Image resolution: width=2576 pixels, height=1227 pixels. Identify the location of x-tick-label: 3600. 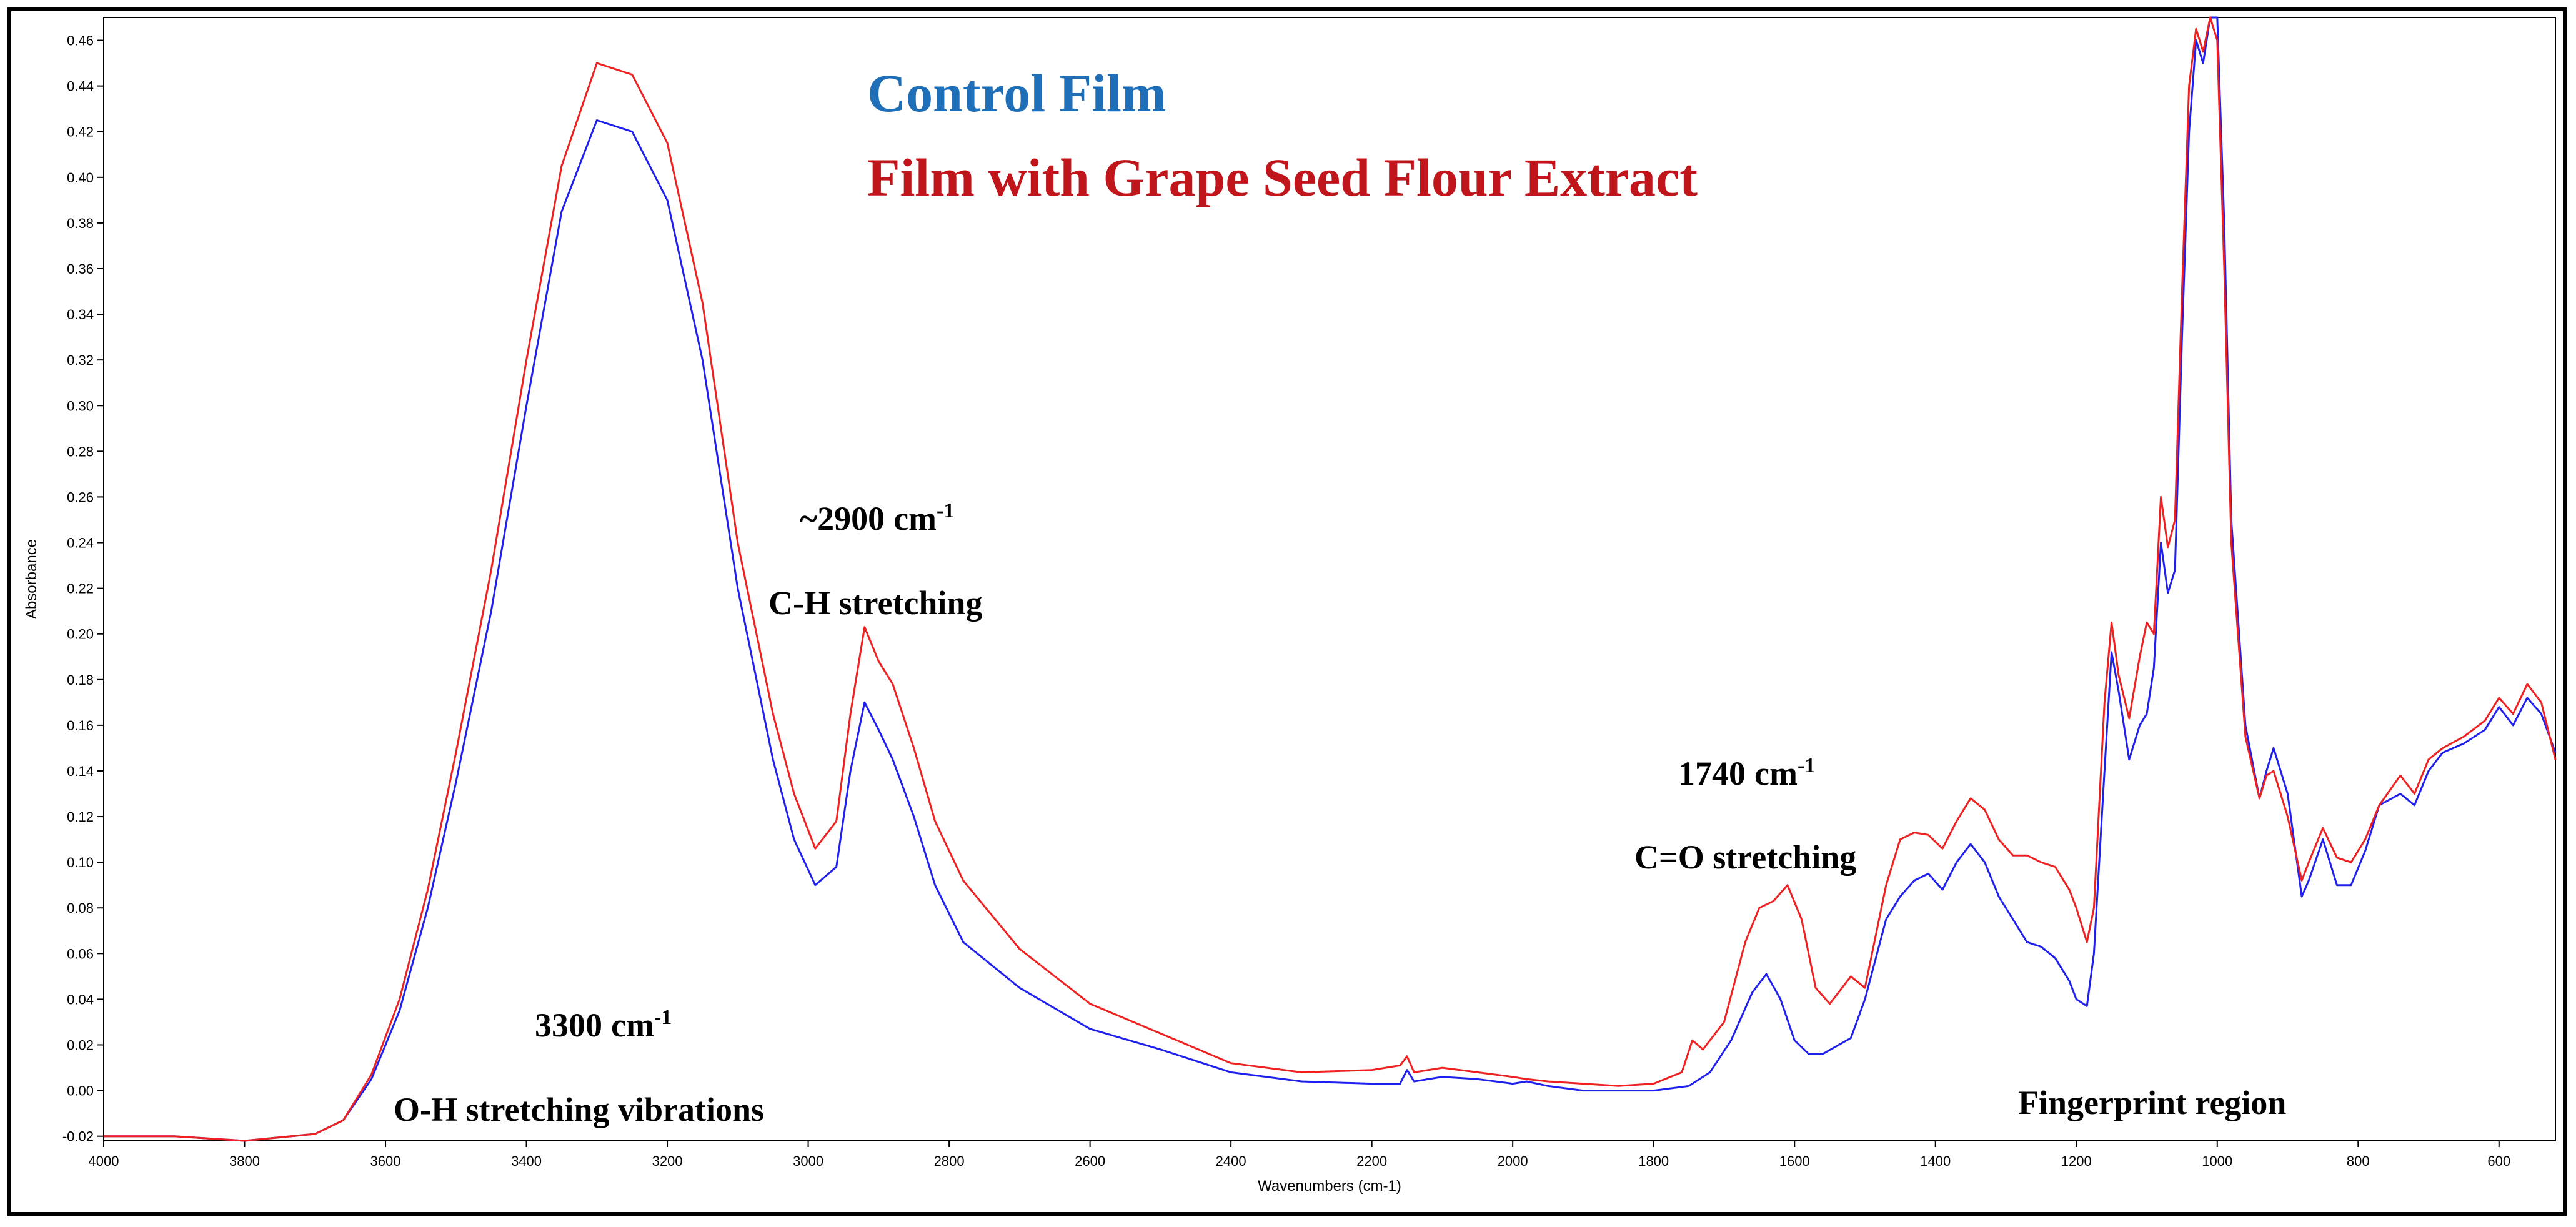
(385, 1161).